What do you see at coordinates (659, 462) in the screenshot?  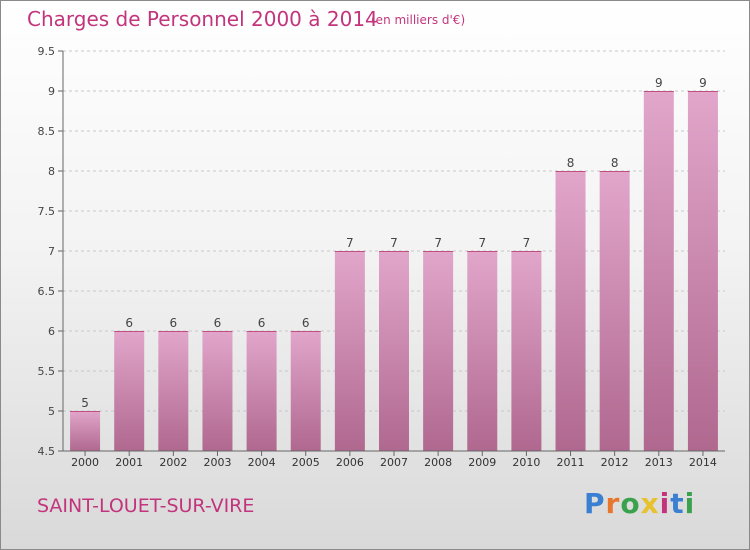 I see `x-tick-label: 2013` at bounding box center [659, 462].